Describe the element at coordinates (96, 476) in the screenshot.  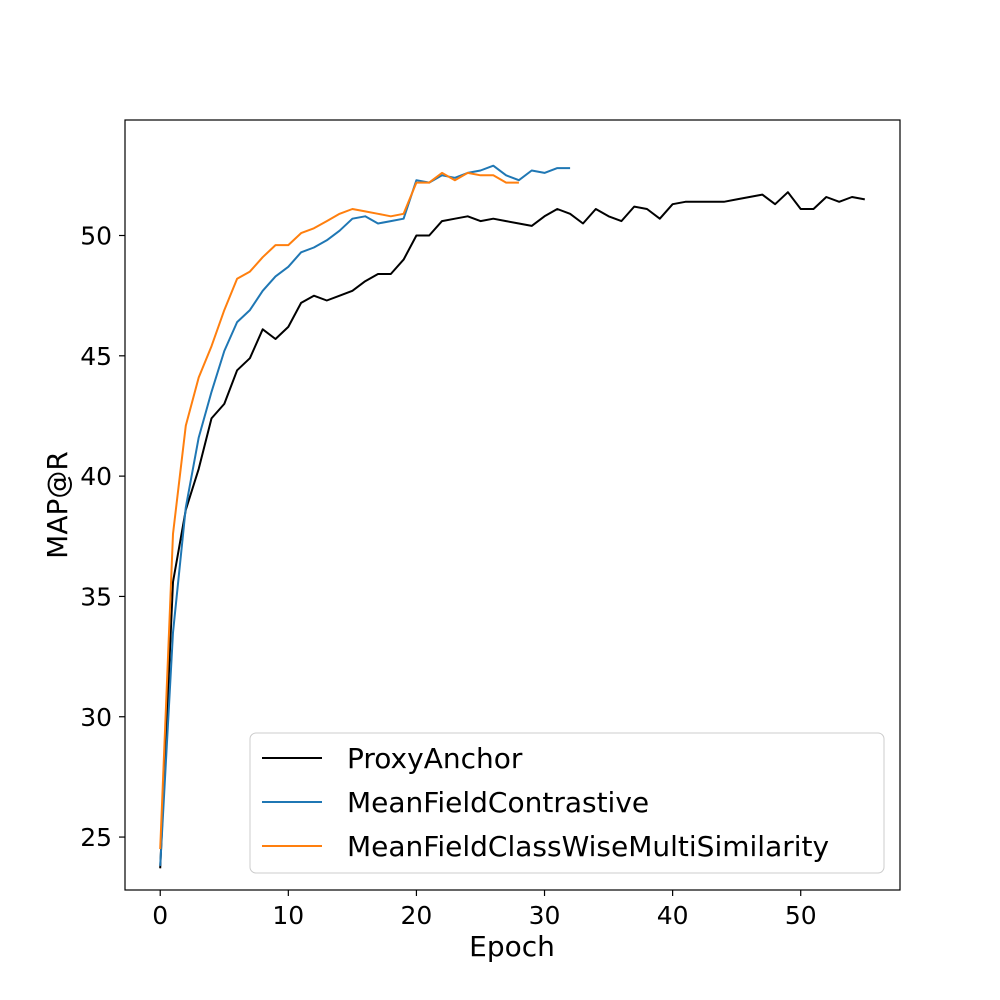
I see `y-tick-label: 40` at that location.